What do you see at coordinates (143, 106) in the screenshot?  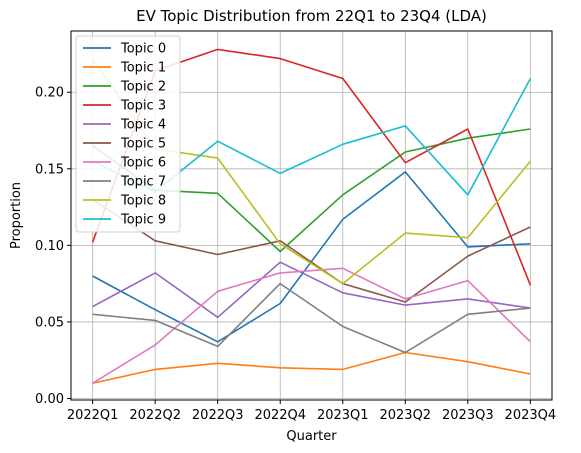 I see `legend-label: Topic 3` at bounding box center [143, 106].